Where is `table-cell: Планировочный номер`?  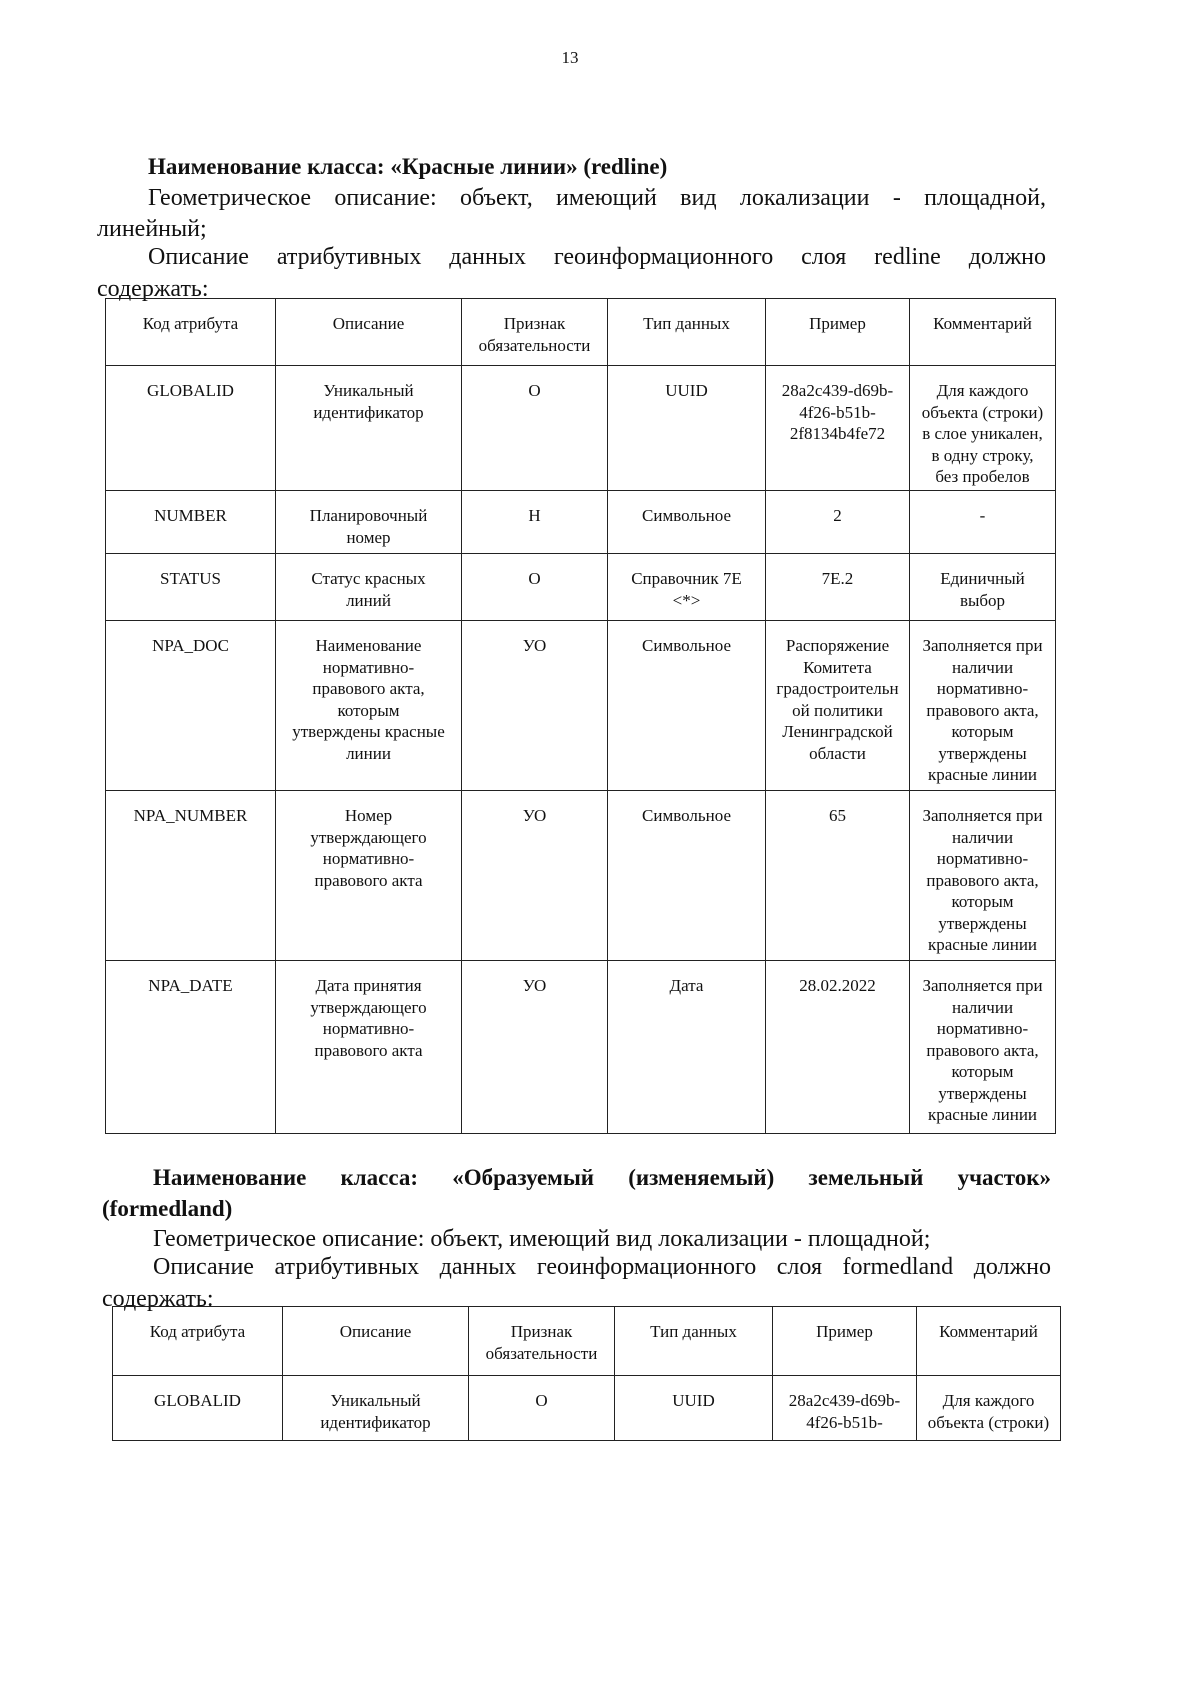
table-cell: Планировочный номер is located at coordinates (368, 522).